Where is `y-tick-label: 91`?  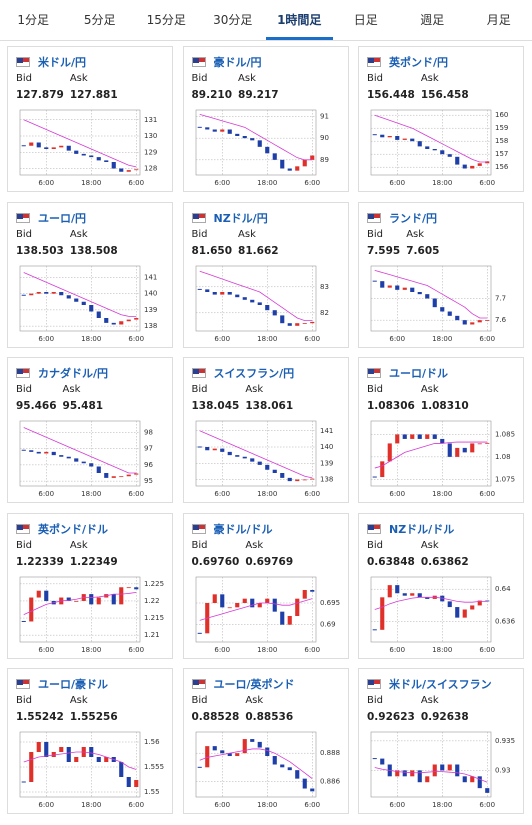
y-tick-label: 91 is located at coordinates (324, 117).